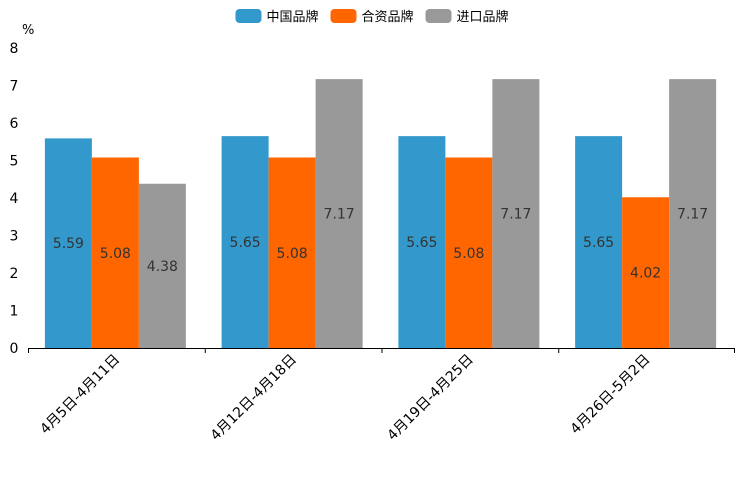  I want to click on y-tick-label: 4, so click(14, 199).